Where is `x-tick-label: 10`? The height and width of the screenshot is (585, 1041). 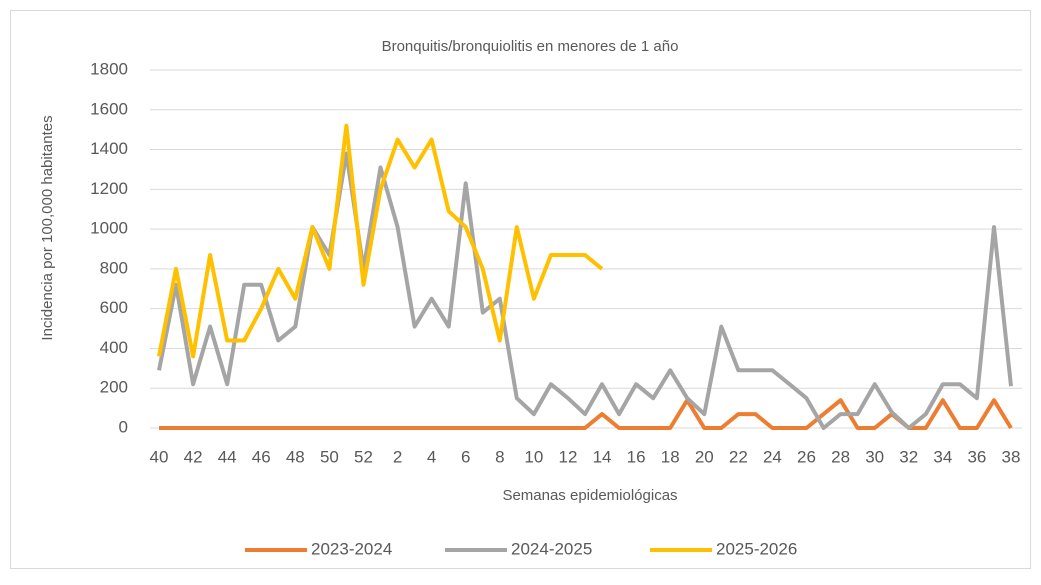 x-tick-label: 10 is located at coordinates (533, 456).